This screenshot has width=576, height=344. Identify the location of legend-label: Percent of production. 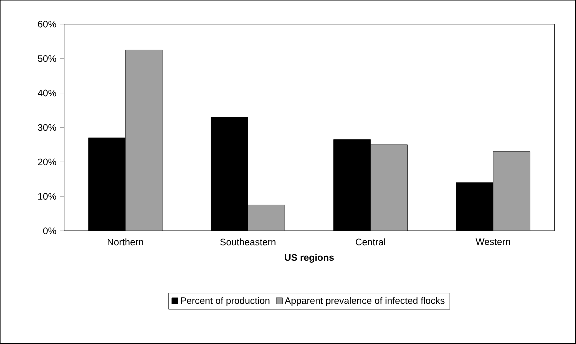
(225, 301).